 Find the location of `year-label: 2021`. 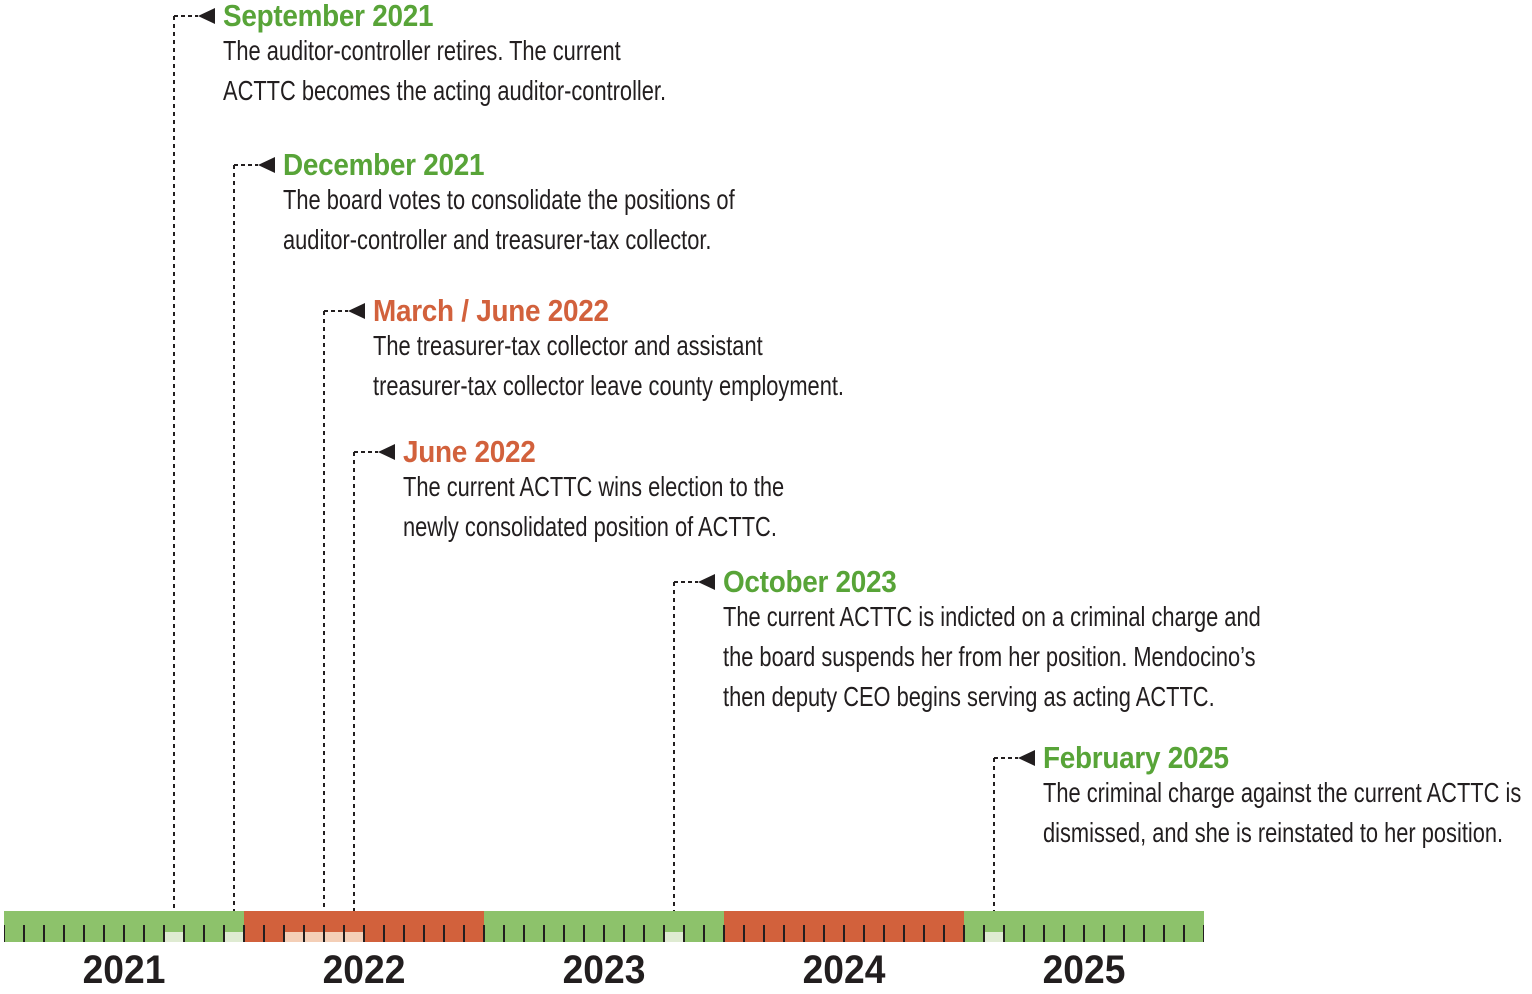

year-label: 2021 is located at coordinates (124, 970).